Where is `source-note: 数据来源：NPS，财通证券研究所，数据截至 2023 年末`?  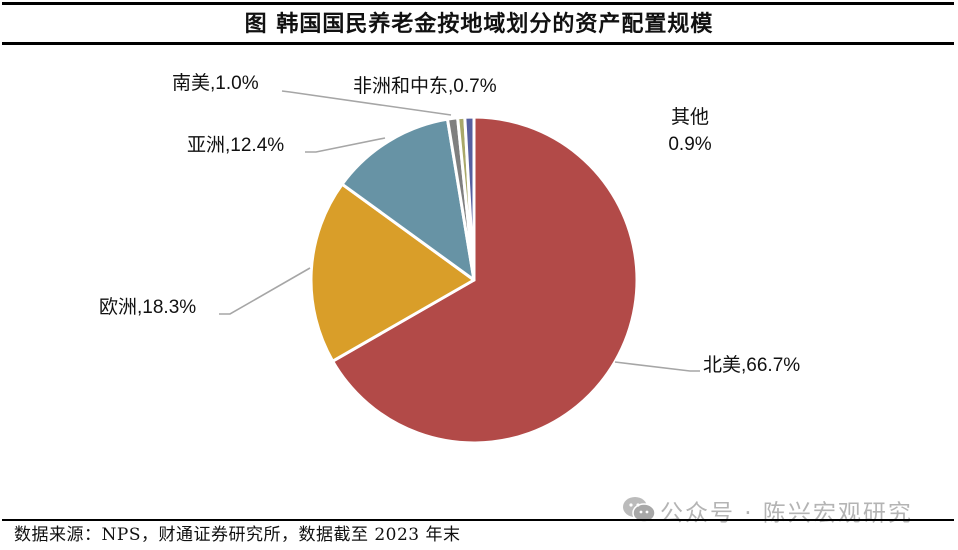 source-note: 数据来源：NPS，财通证券研究所，数据截至 2023 年末 is located at coordinates (237, 535).